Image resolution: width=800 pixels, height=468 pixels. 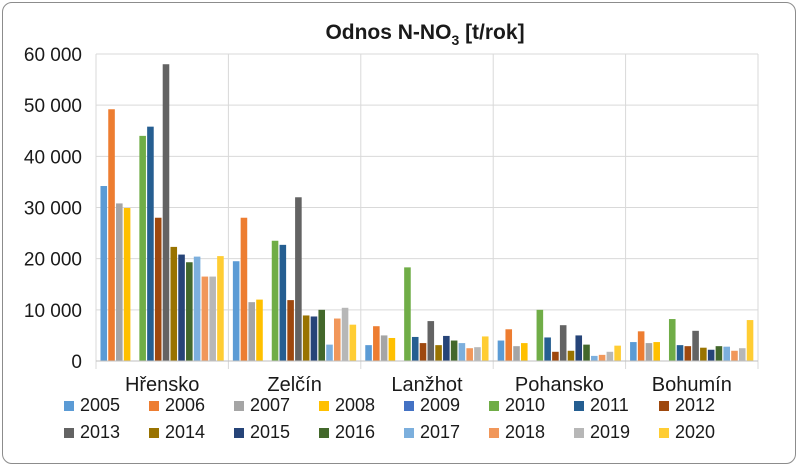 What do you see at coordinates (547, 349) in the screenshot?
I see `bar-2011-Pohansko` at bounding box center [547, 349].